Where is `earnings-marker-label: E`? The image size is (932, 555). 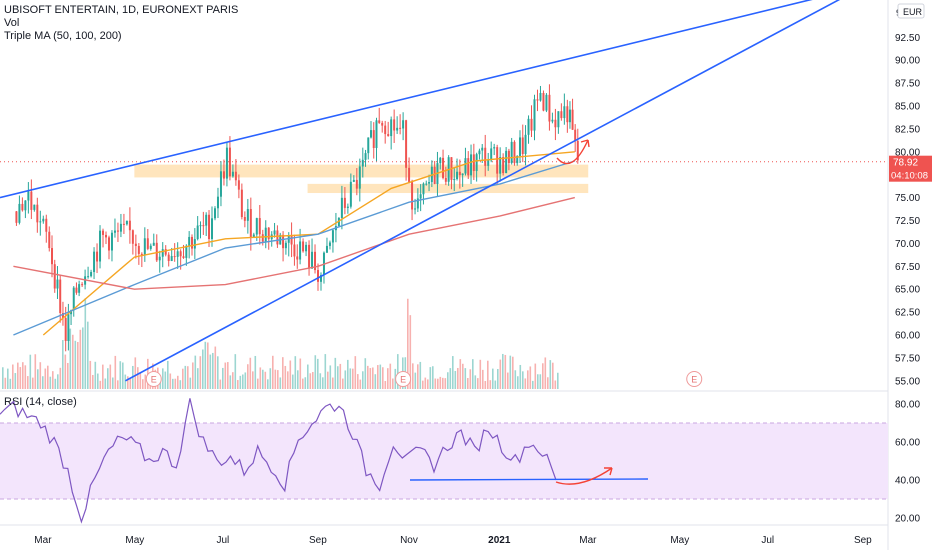 earnings-marker-label: E is located at coordinates (154, 380).